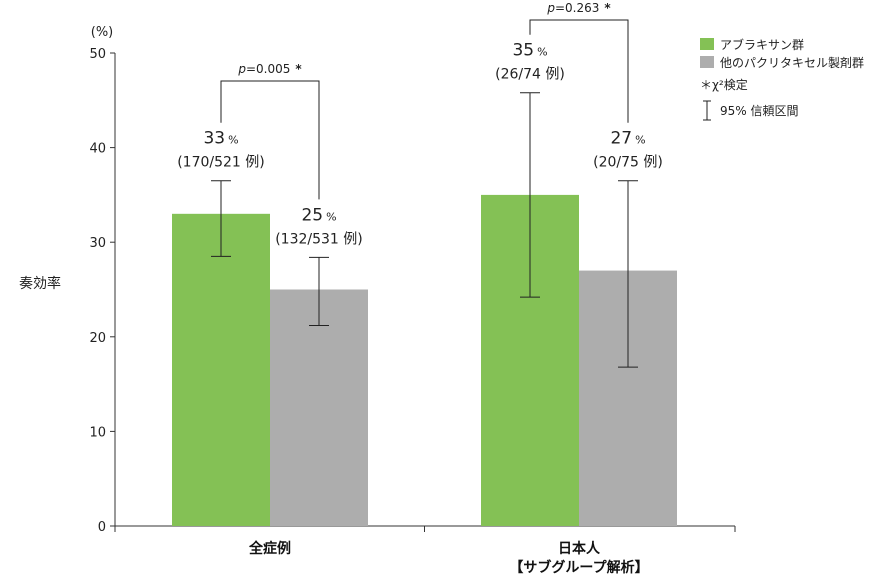  I want to click on data-label-count: (132/531 例), so click(319, 239).